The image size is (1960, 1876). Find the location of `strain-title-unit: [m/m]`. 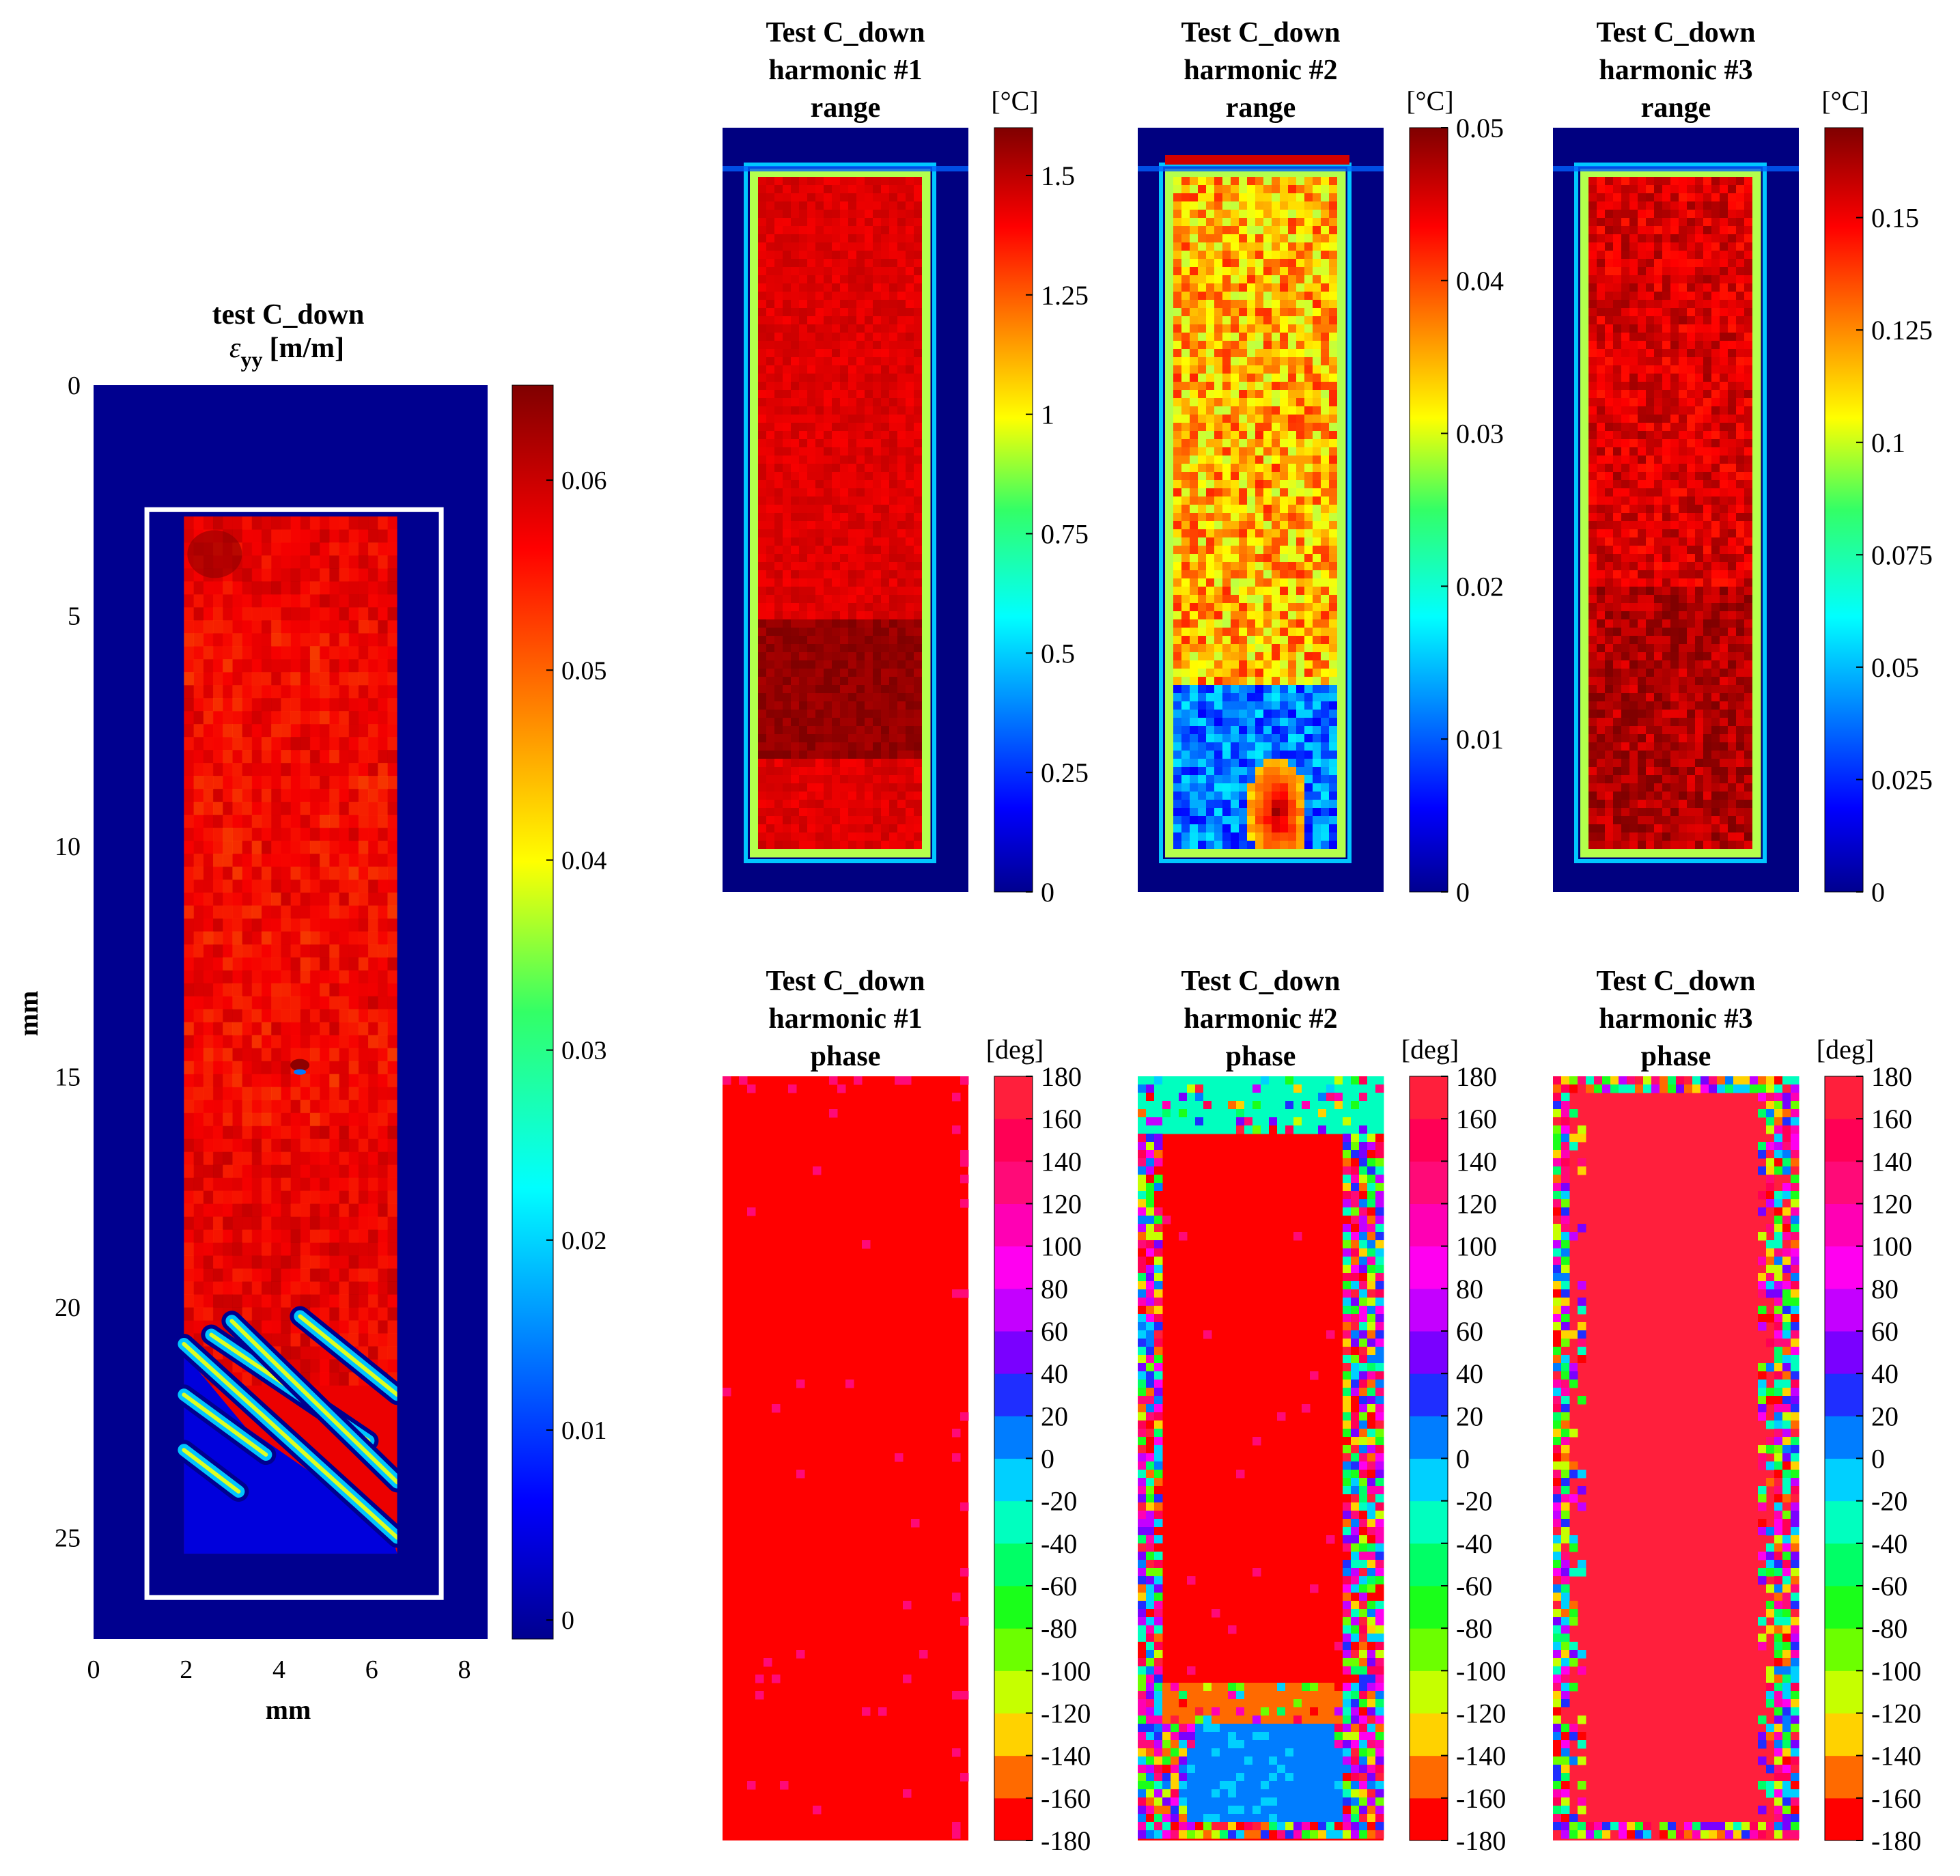

strain-title-unit: [m/m] is located at coordinates (306, 348).